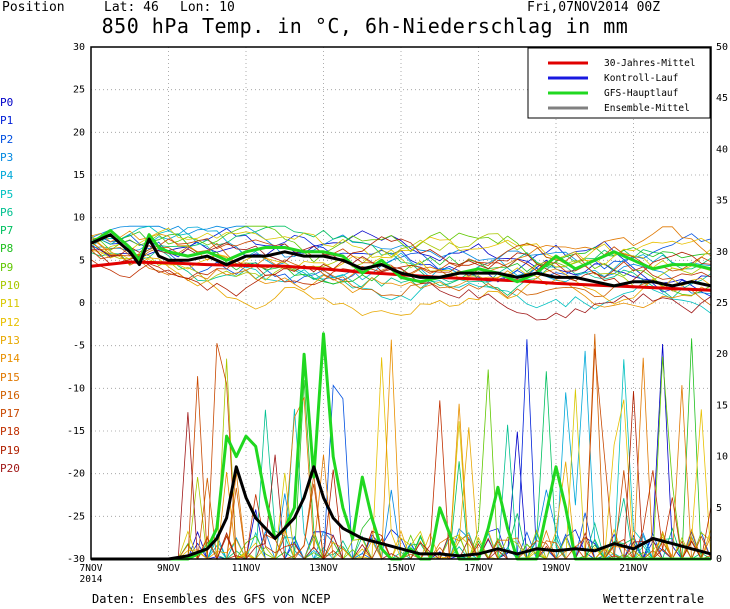 This screenshot has width=730, height=609. I want to click on x-tick-label: 17NOV, so click(478, 568).